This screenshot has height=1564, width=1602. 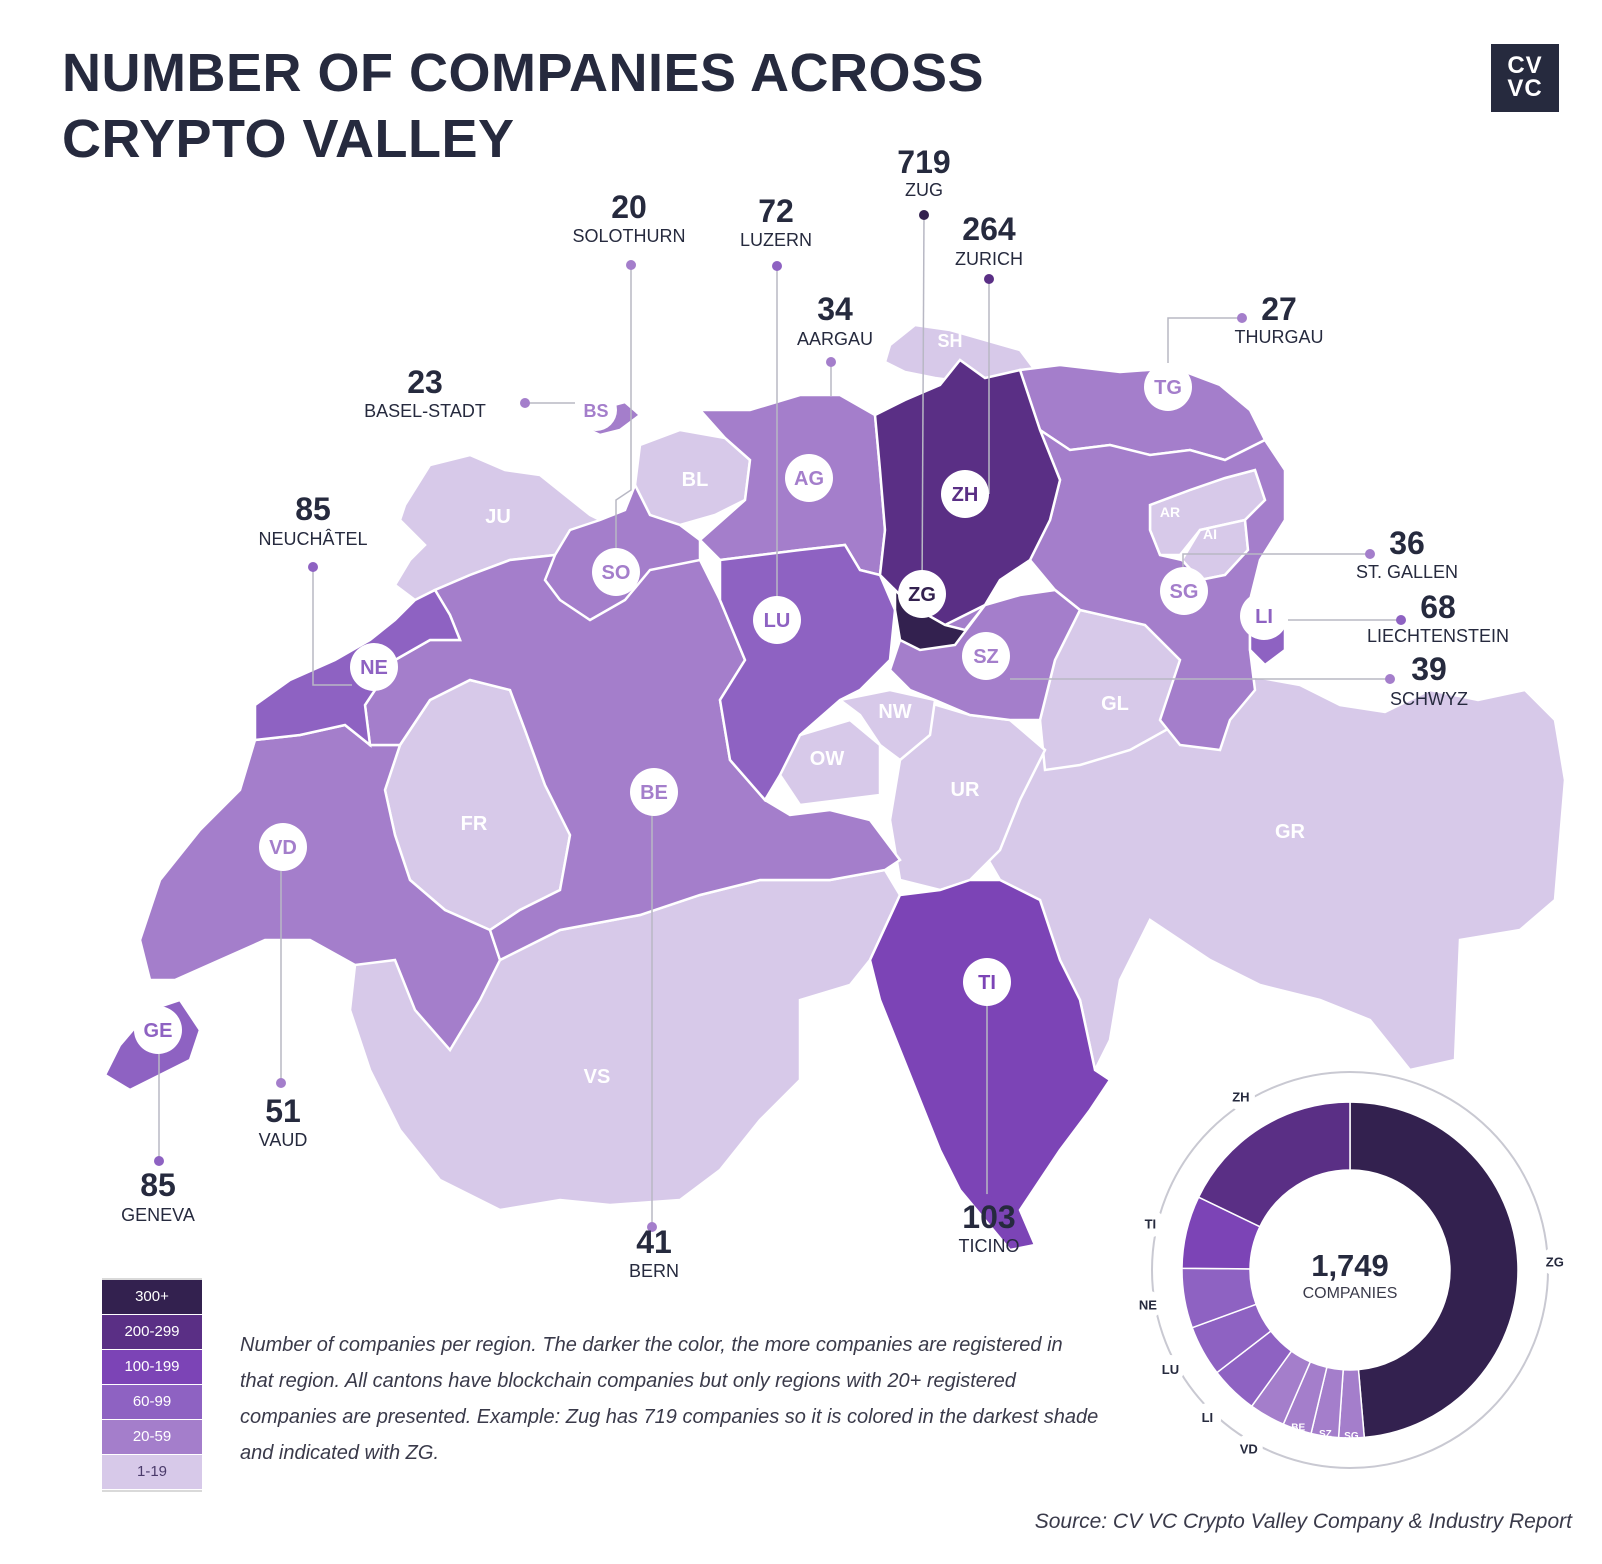 What do you see at coordinates (1170, 512) in the screenshot?
I see `map-label-ar: AR` at bounding box center [1170, 512].